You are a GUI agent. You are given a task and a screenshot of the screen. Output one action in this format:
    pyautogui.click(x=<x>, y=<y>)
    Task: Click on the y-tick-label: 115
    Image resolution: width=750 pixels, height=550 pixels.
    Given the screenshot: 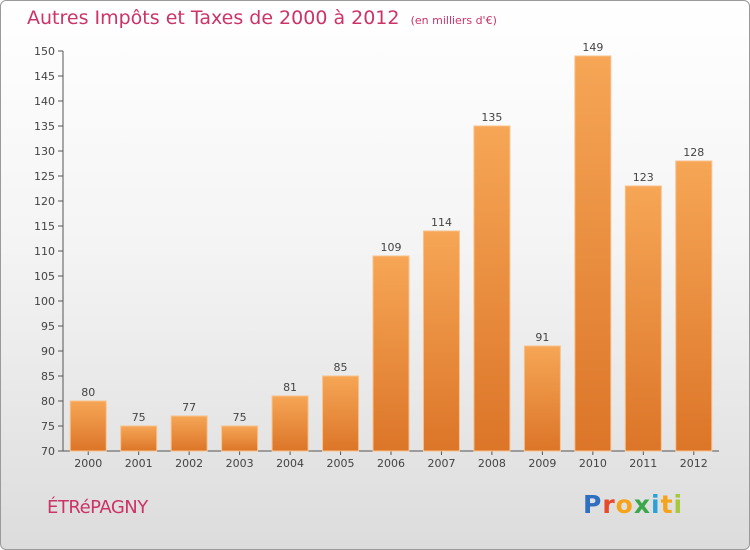 What is the action you would take?
    pyautogui.click(x=44, y=226)
    